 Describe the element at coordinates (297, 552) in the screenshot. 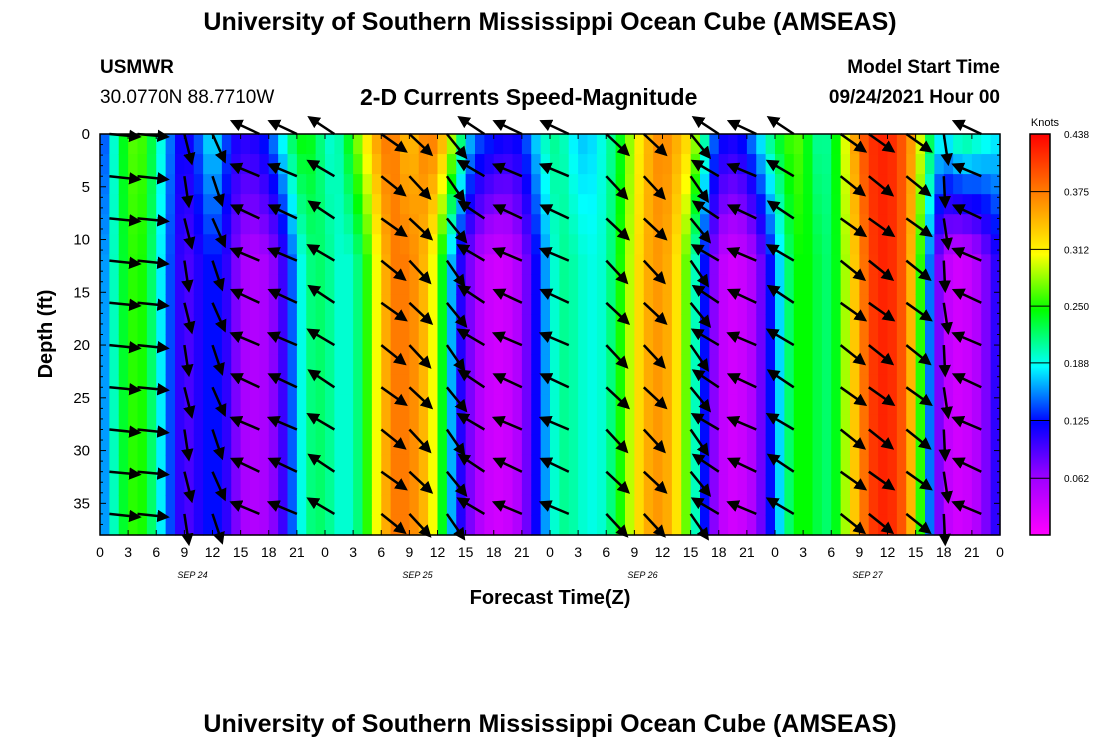

I see `x-tick-label: 21` at that location.